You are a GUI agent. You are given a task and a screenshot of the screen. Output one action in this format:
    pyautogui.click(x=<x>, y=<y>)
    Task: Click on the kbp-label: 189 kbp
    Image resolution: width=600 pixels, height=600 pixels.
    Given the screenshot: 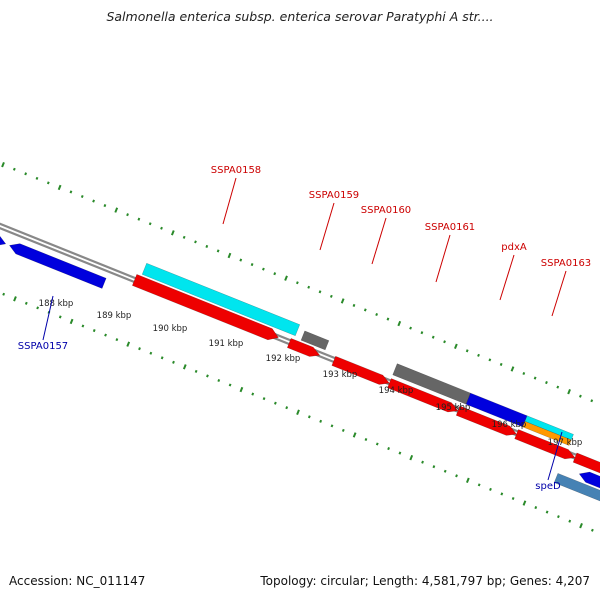 What is the action you would take?
    pyautogui.click(x=114, y=316)
    